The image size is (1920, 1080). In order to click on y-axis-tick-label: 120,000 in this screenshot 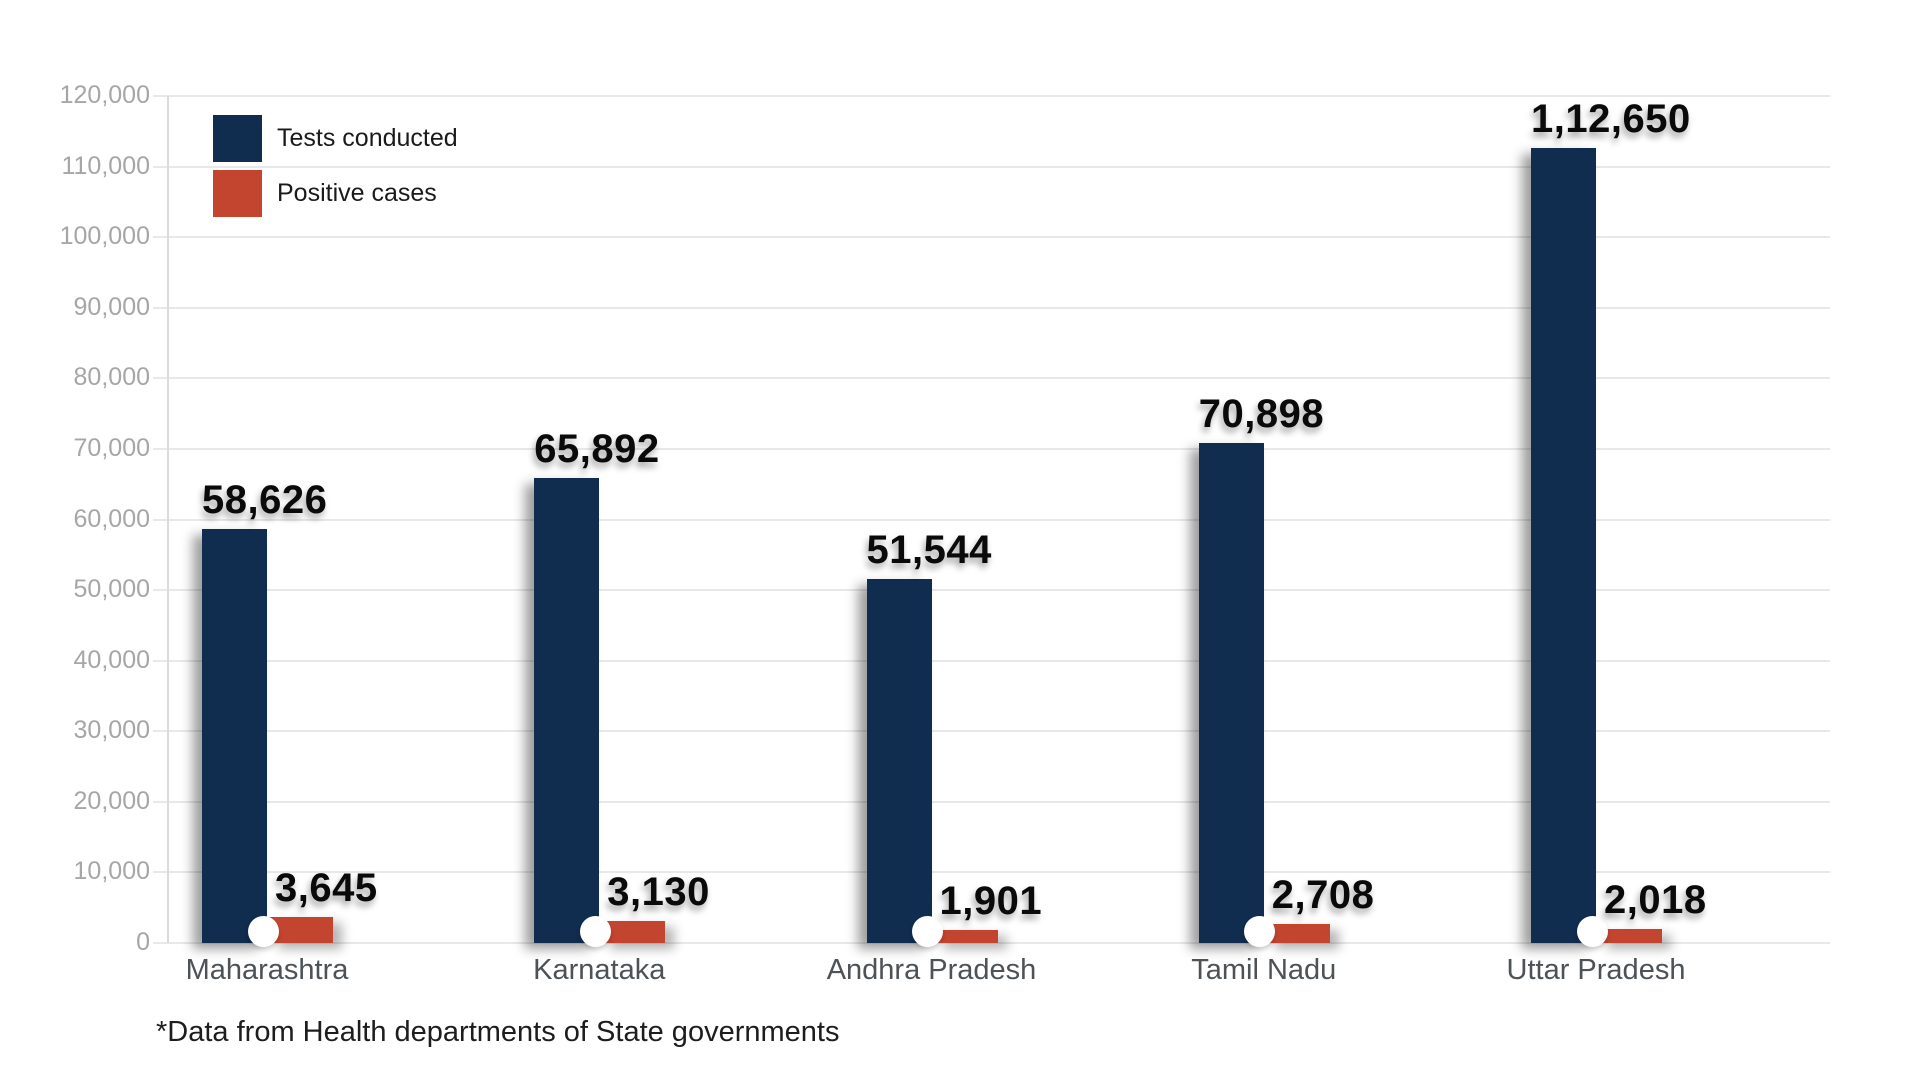, I will do `click(104, 95)`.